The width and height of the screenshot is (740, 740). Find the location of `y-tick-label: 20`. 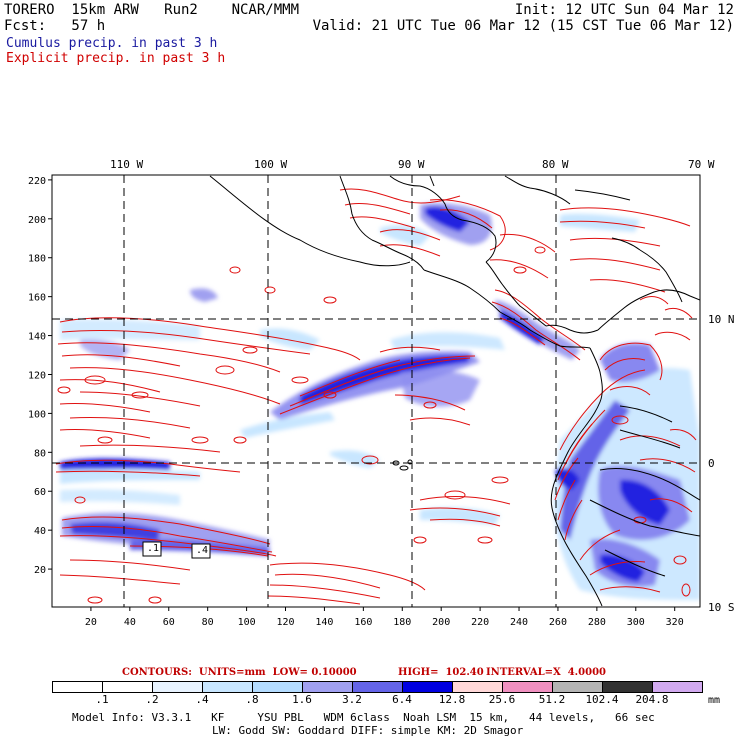

y-tick-label: 20 is located at coordinates (40, 570).